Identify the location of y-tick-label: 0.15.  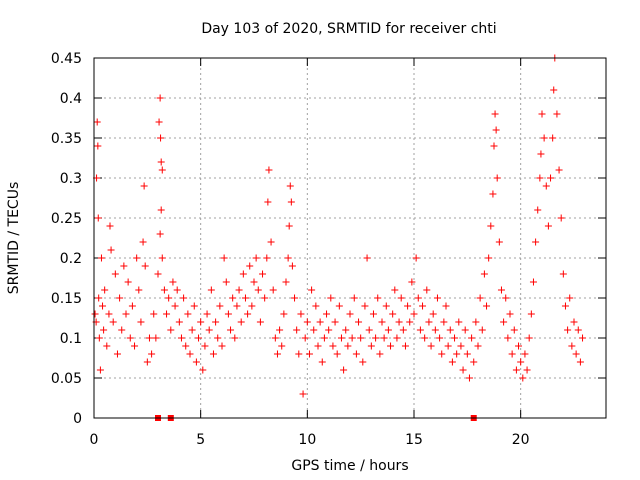
(66, 299).